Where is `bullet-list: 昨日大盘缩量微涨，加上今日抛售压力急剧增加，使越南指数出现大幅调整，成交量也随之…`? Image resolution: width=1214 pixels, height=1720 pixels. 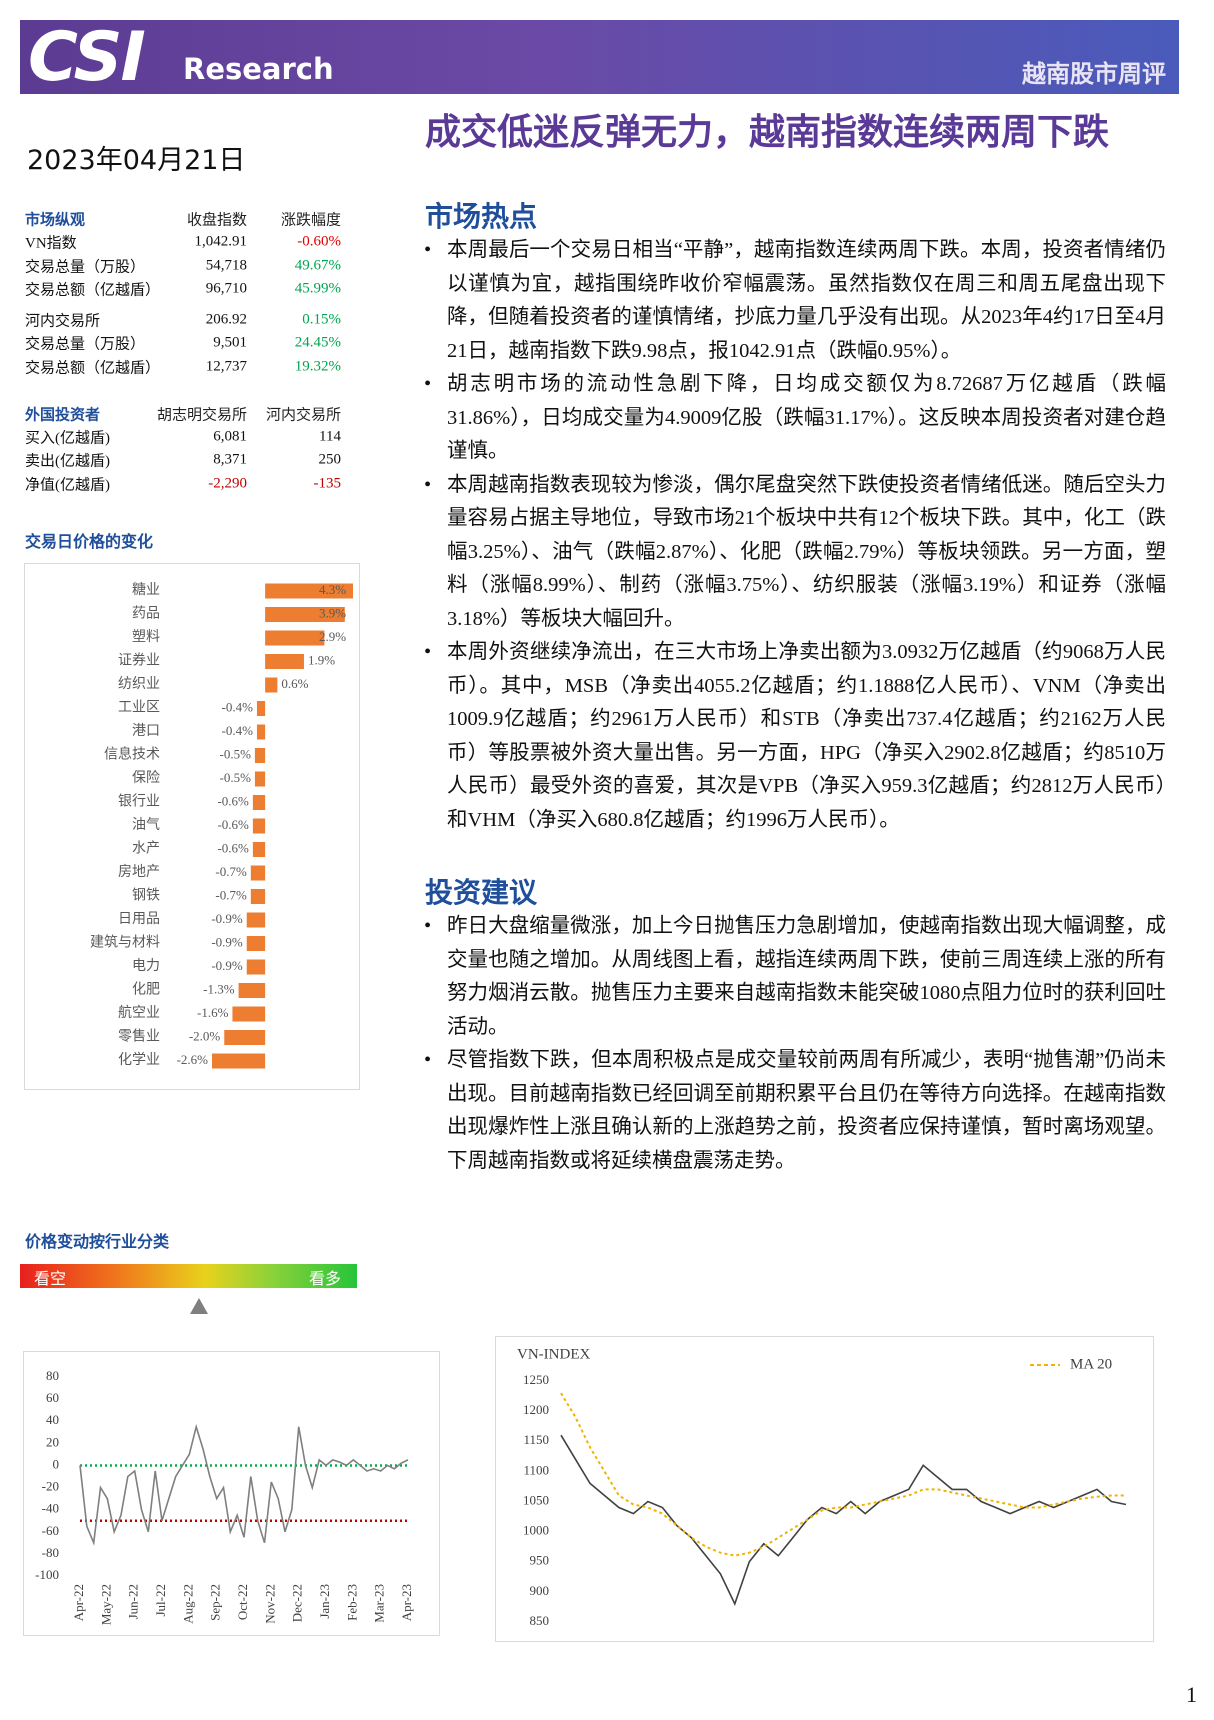 bullet-list: 昨日大盘缩量微涨，加上今日抛售压力急剧增加，使越南指数出现大幅调整，成交量也随之… is located at coordinates (795, 1044).